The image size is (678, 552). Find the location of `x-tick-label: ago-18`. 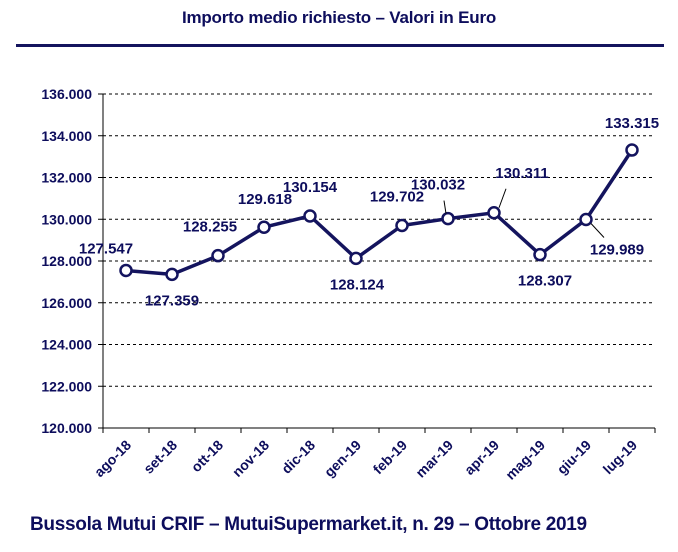

x-tick-label: ago-18 is located at coordinates (112, 458).